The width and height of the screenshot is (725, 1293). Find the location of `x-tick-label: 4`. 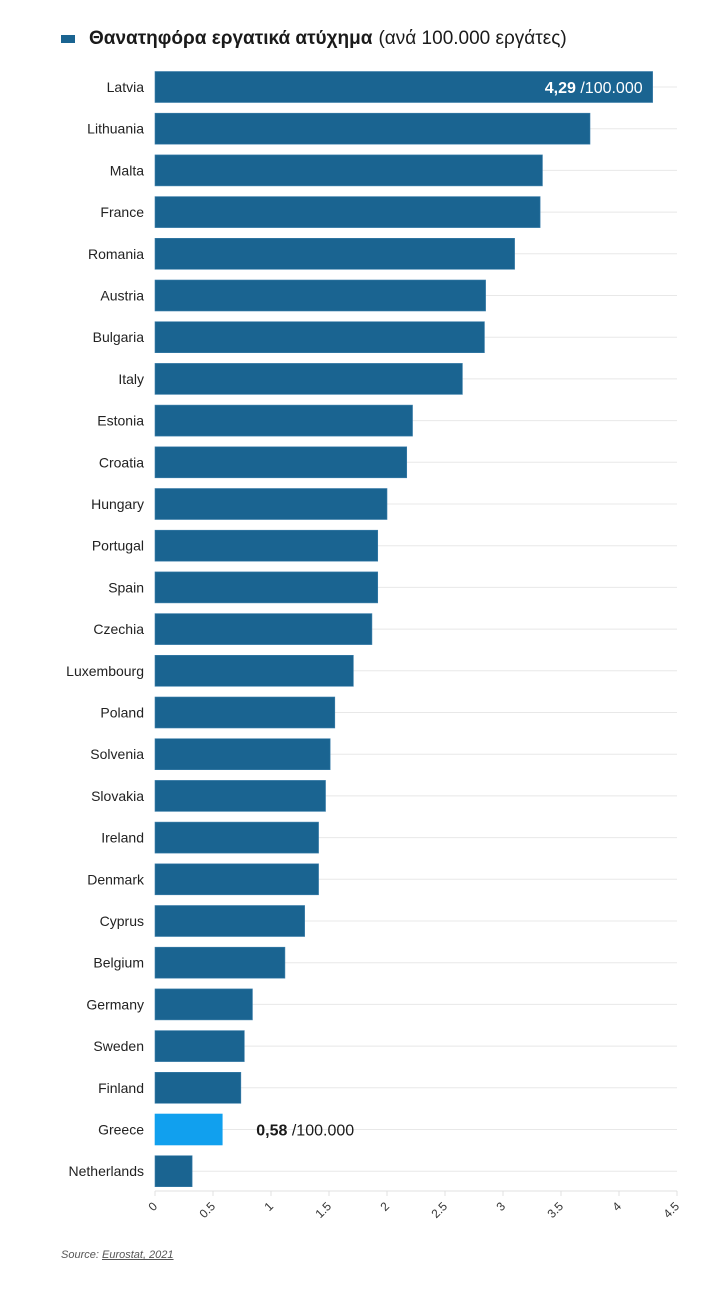

x-tick-label: 4 is located at coordinates (616, 1206).